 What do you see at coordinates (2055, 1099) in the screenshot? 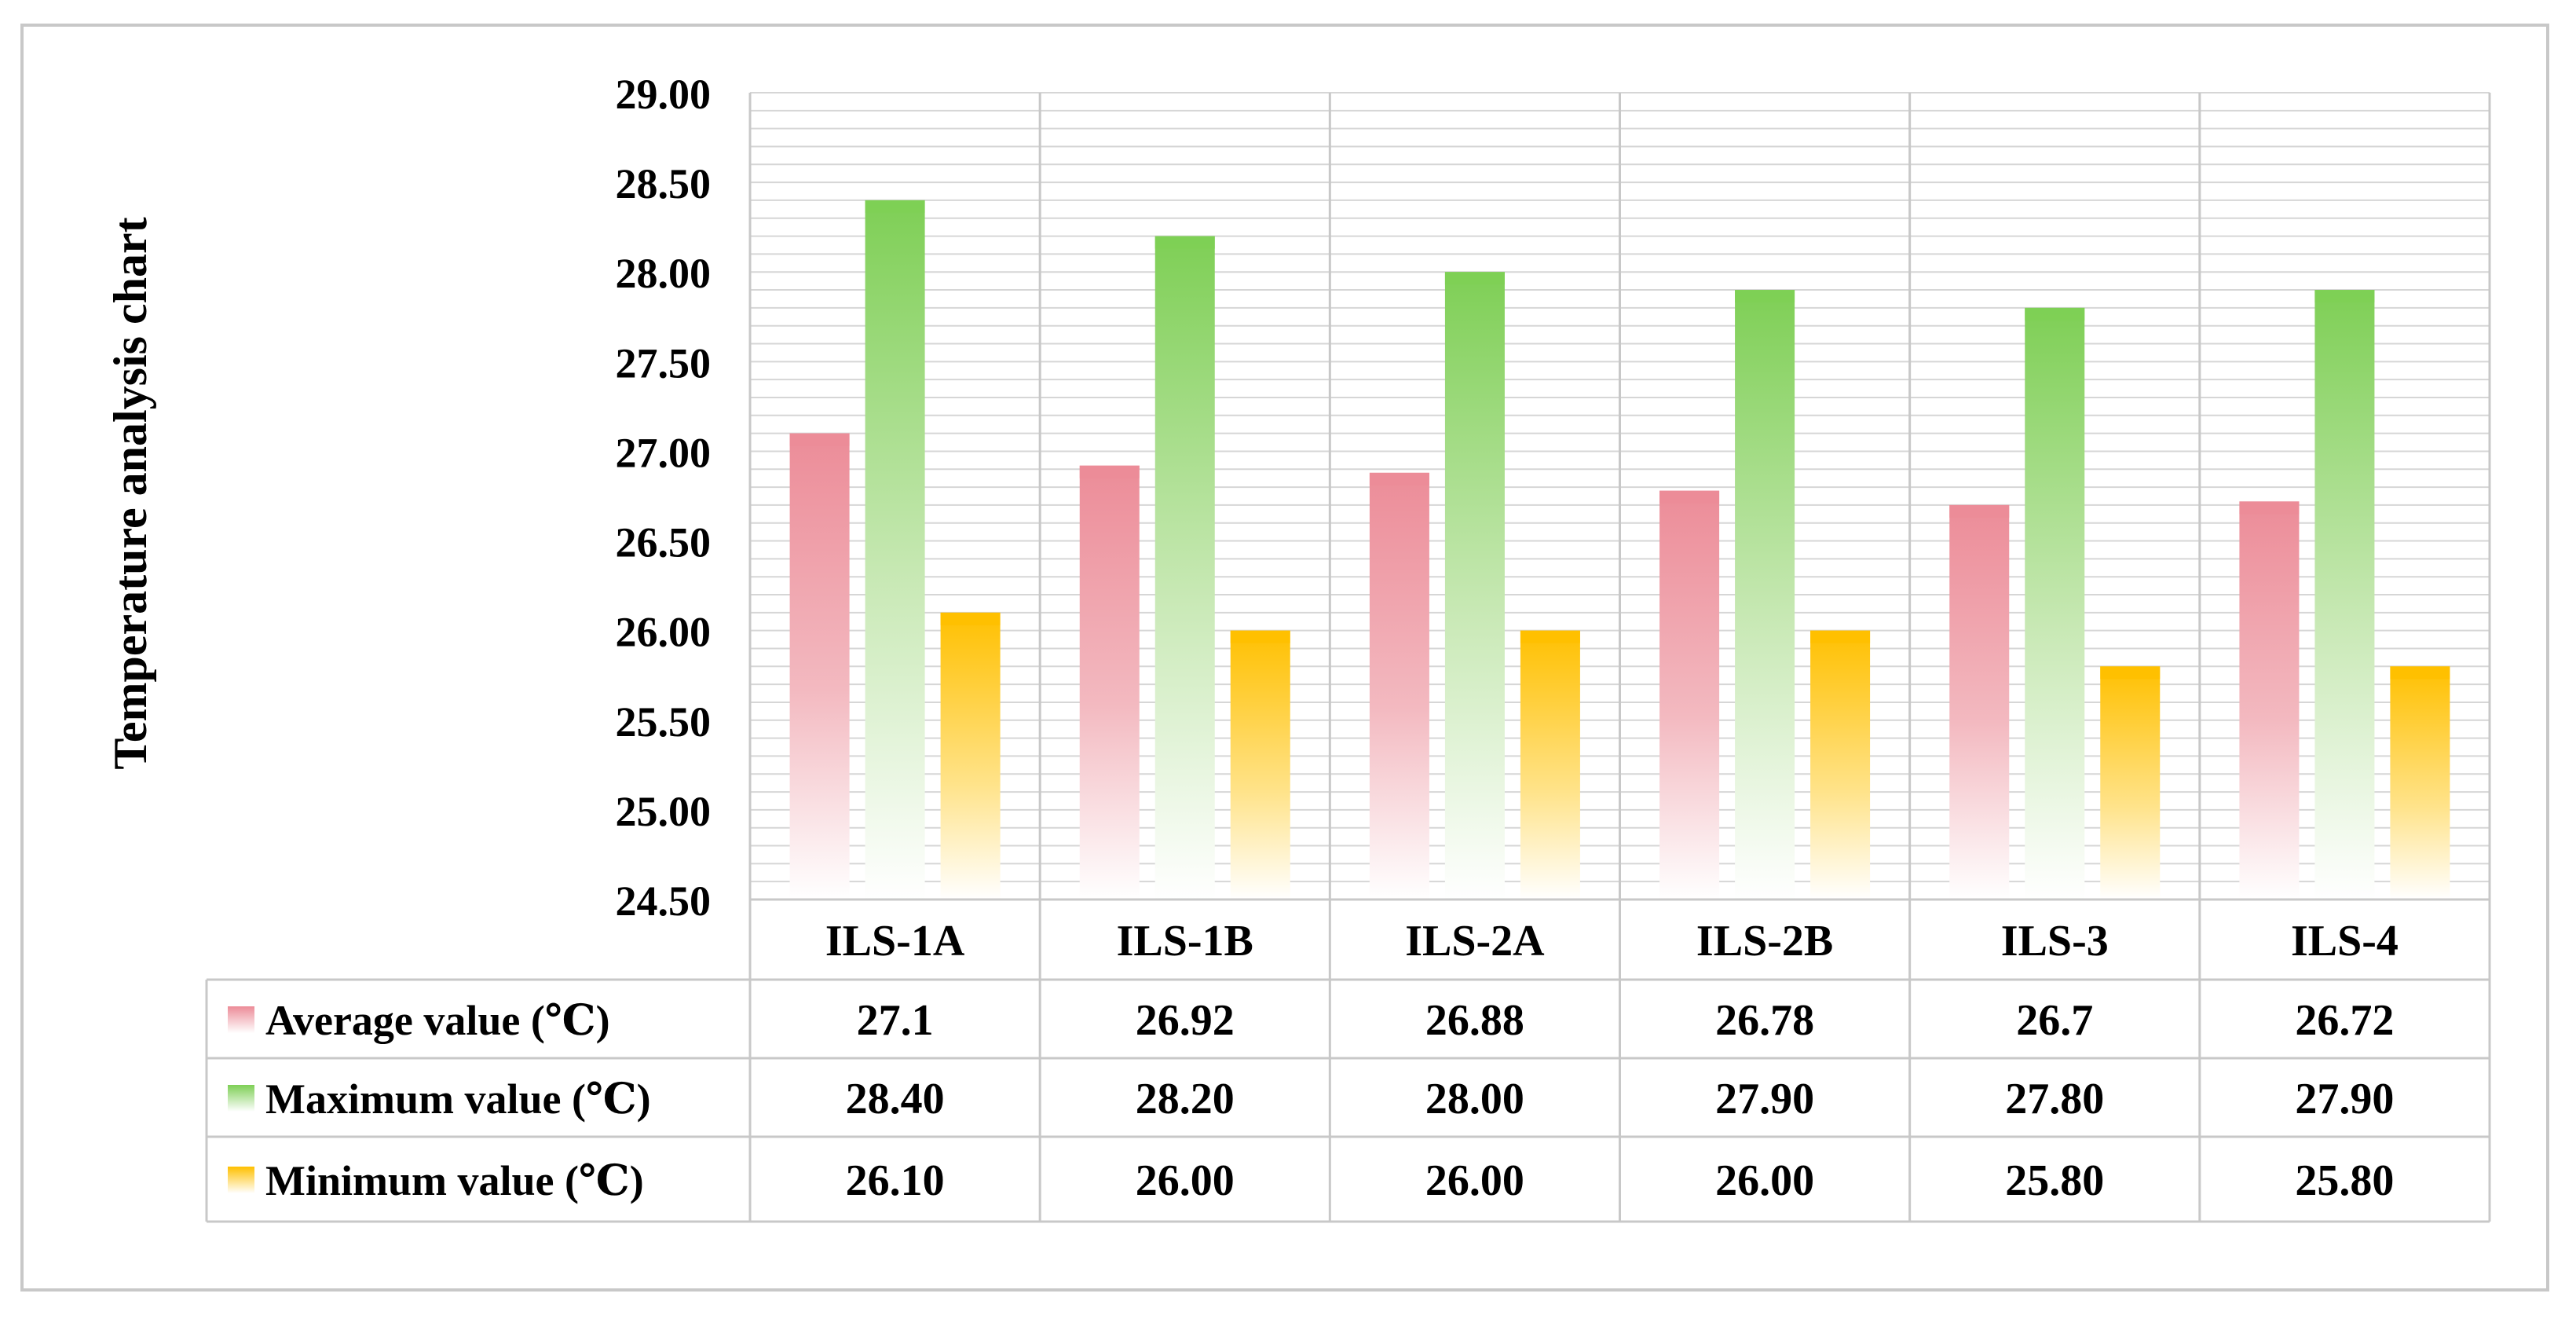
I see `data-label: 27.80` at bounding box center [2055, 1099].